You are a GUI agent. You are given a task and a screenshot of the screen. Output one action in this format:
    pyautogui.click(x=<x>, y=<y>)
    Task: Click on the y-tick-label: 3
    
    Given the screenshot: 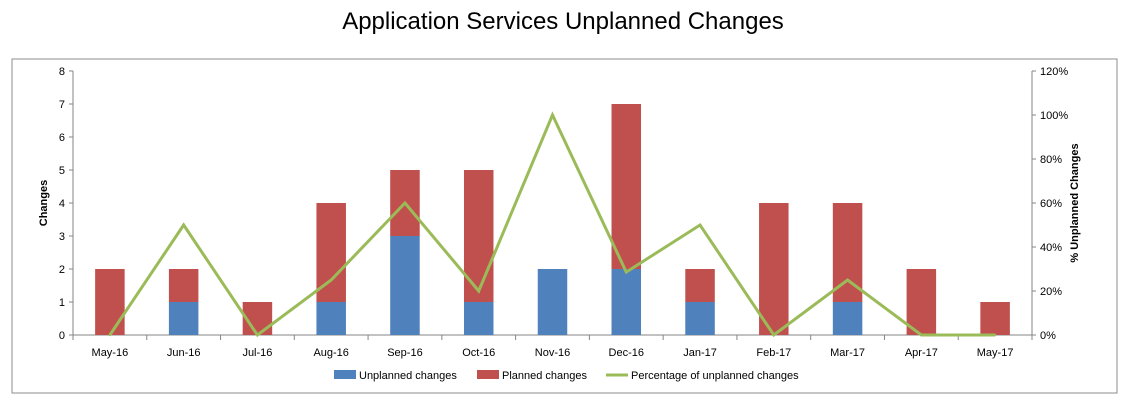 What is the action you would take?
    pyautogui.click(x=62, y=237)
    